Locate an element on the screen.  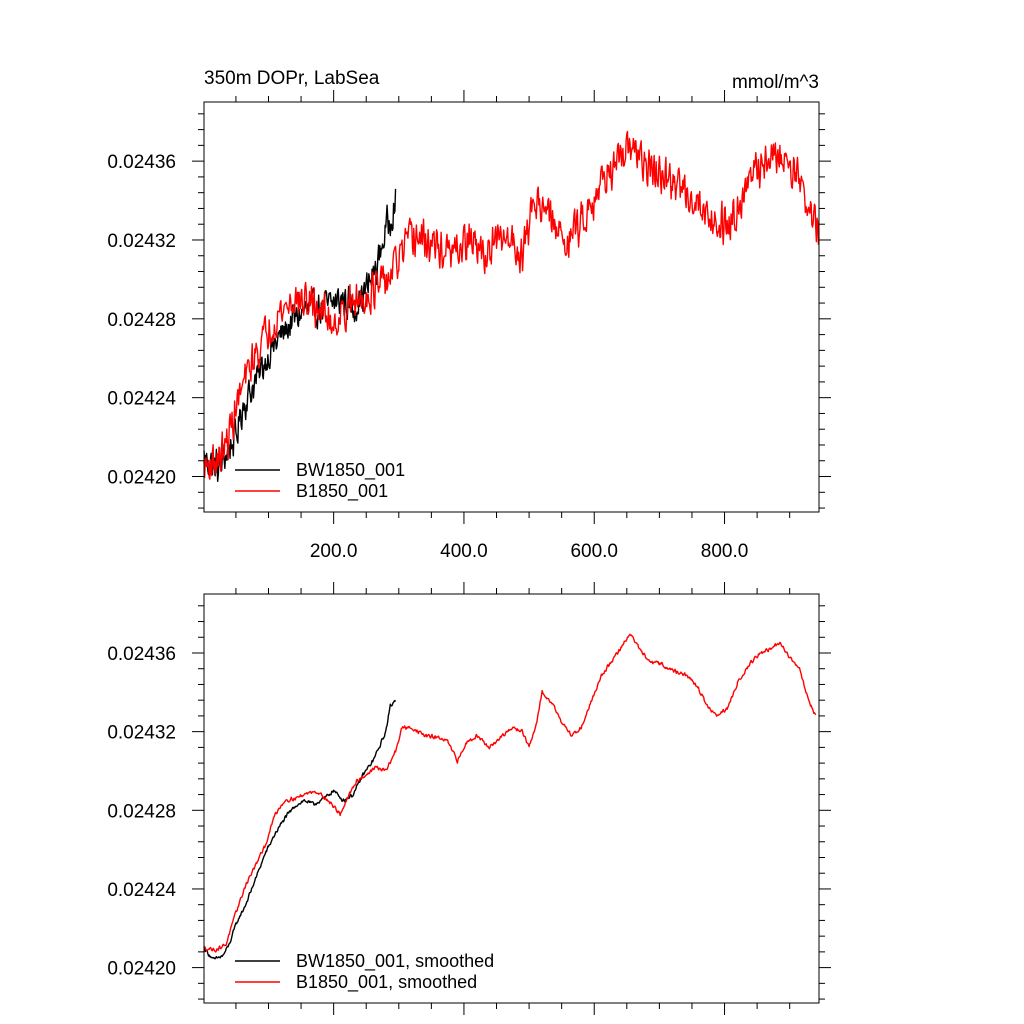
top-panel-title: 350m DOPr, LabSea is located at coordinates (292, 78).